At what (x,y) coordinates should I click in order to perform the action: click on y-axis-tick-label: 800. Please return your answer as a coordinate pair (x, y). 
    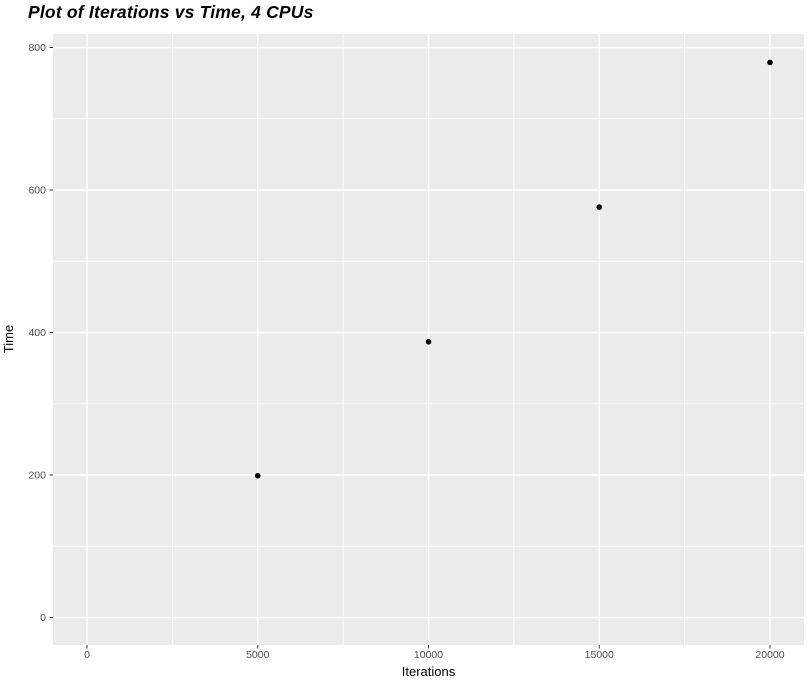
    Looking at the image, I should click on (37, 48).